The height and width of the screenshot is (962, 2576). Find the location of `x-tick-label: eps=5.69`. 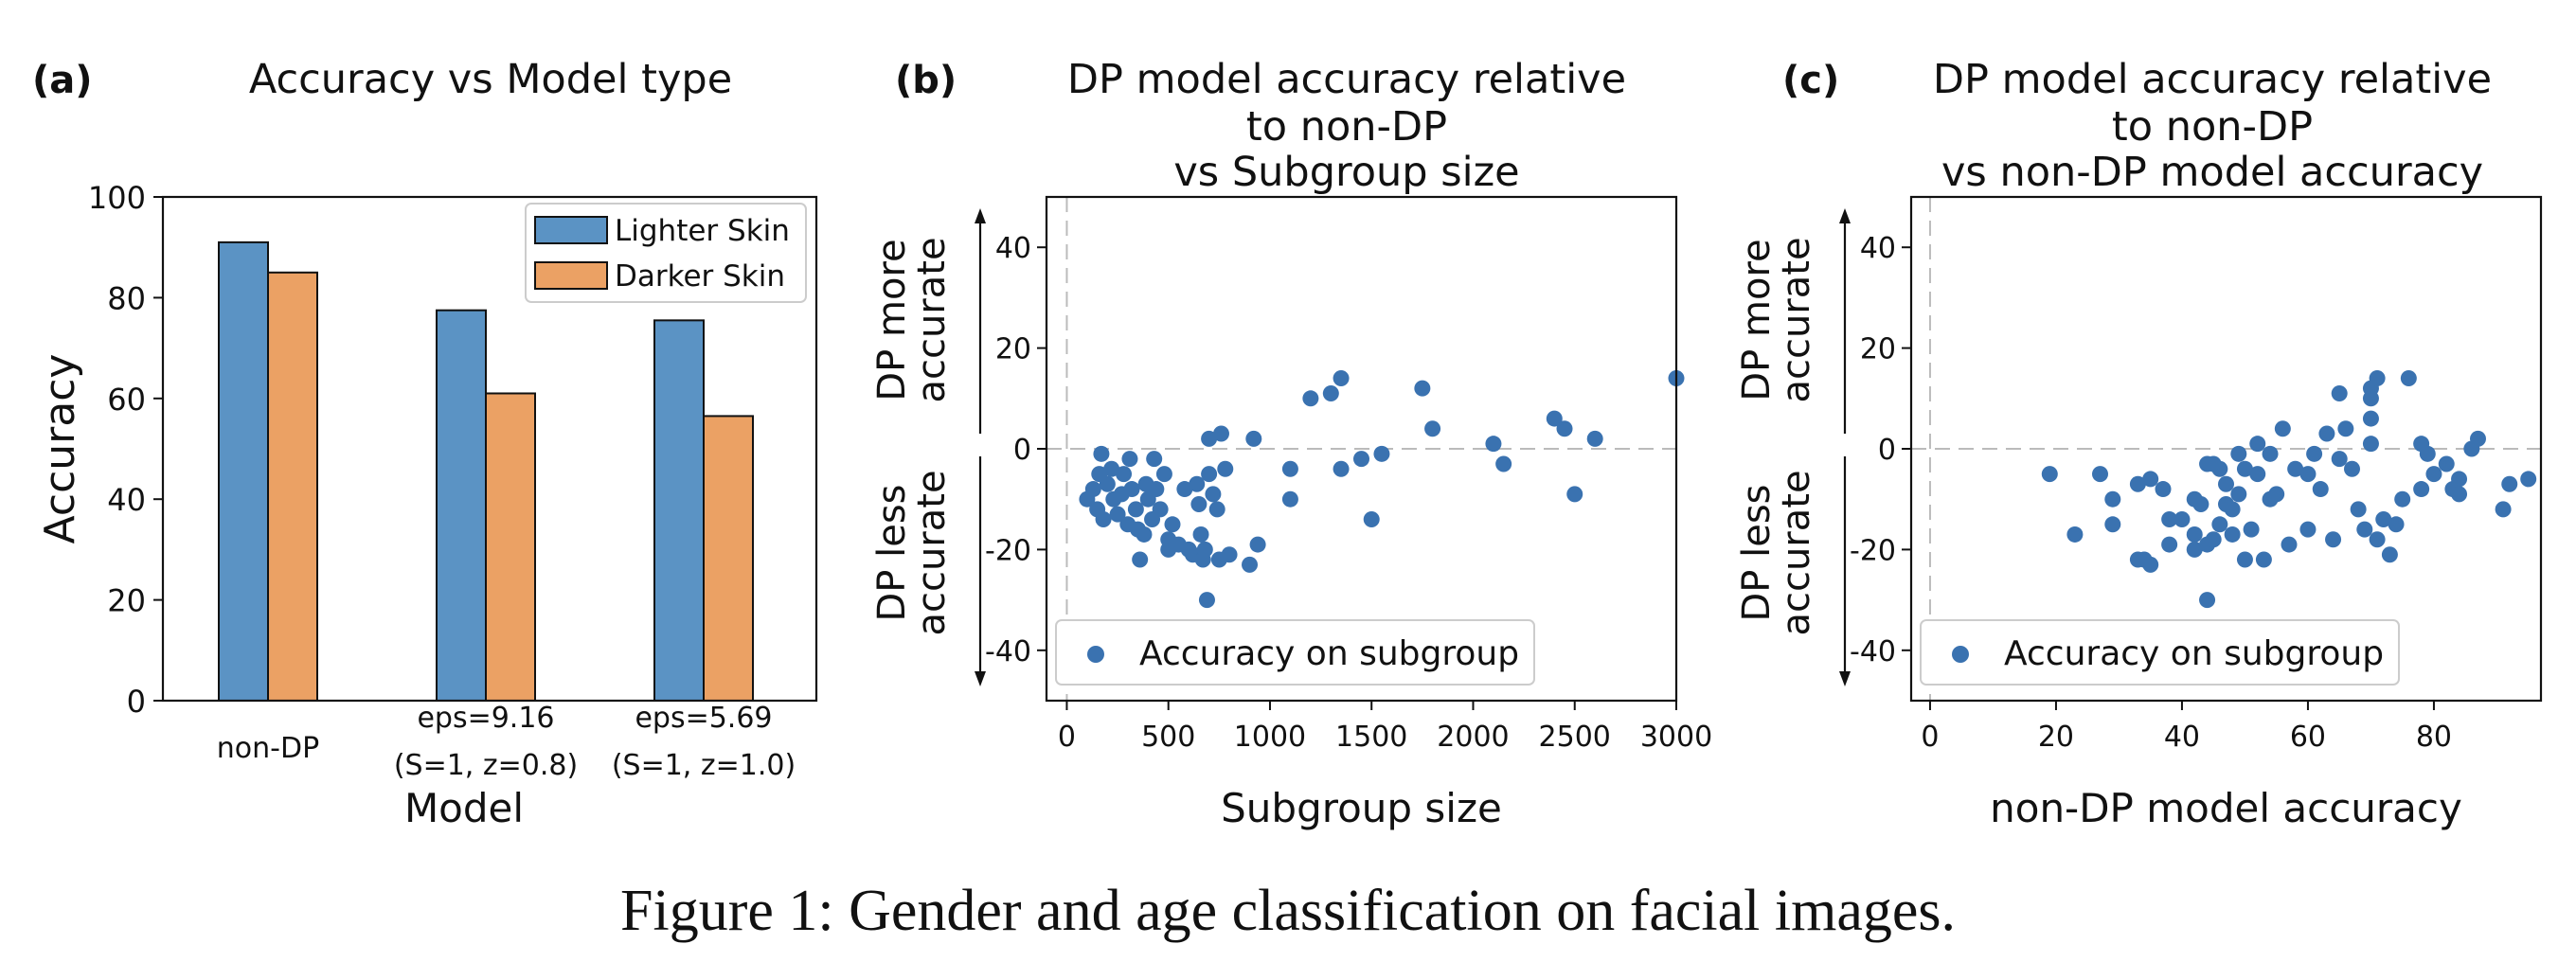

x-tick-label: eps=5.69 is located at coordinates (703, 718).